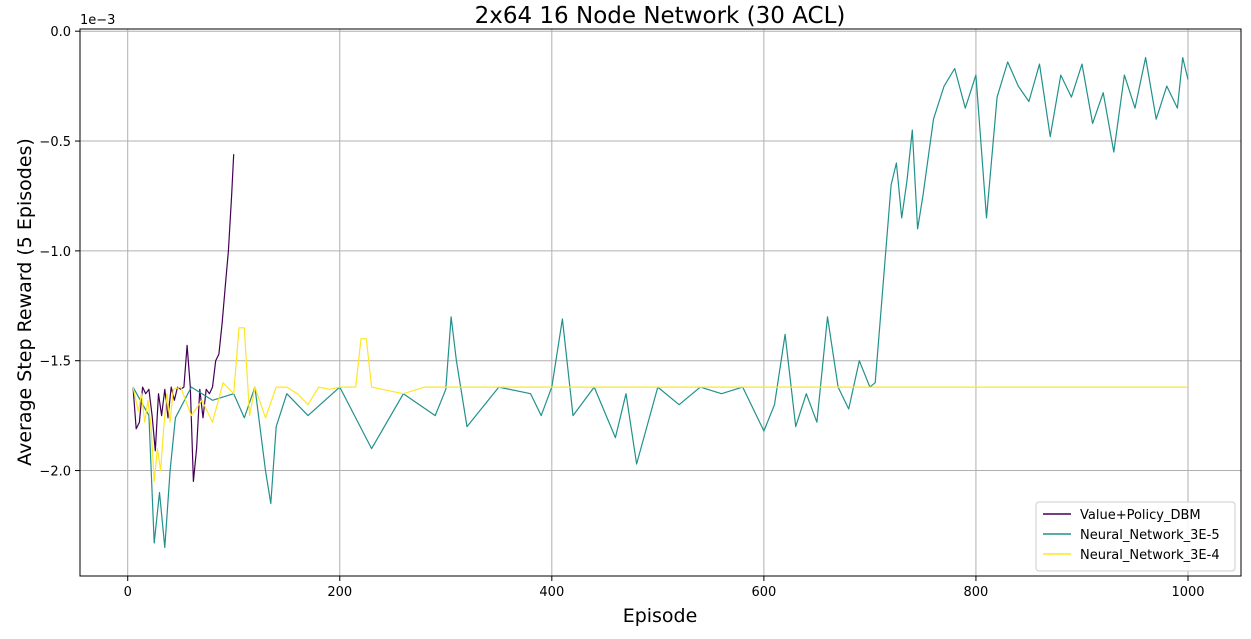 This screenshot has width=1251, height=639. I want to click on x-tick-label: 600, so click(763, 592).